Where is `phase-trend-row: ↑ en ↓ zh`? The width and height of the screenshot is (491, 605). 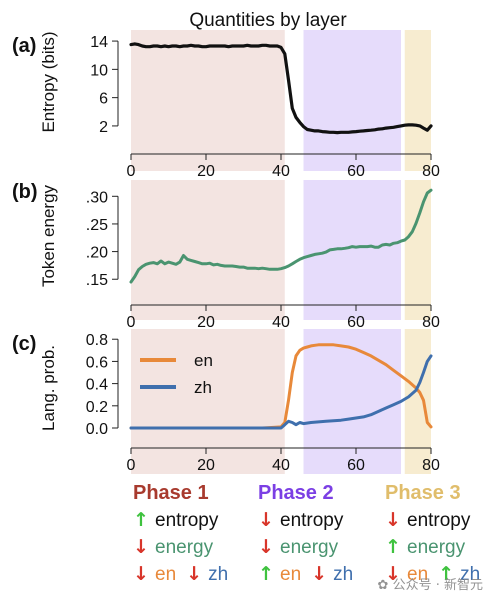
phase-trend-row: ↑ en ↓ zh is located at coordinates (333, 574).